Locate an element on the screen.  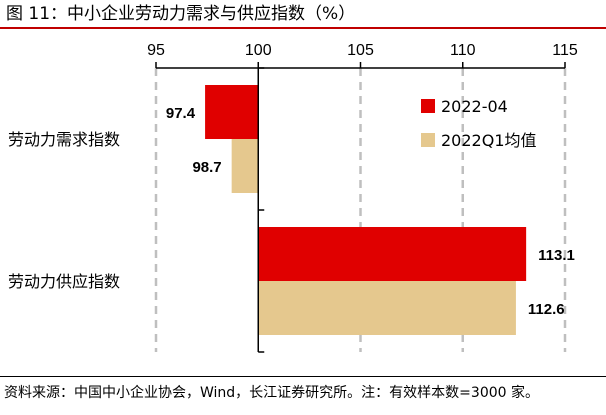
tick-labels: 95 100 105 110 115 is located at coordinates (362, 50).